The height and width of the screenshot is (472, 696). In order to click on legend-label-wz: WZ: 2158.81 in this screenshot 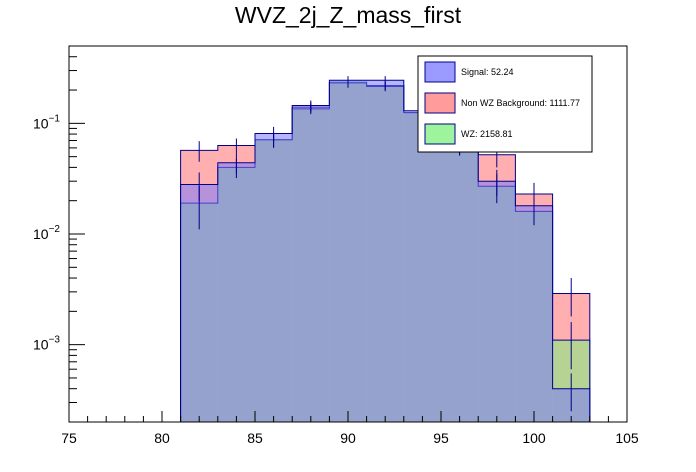, I will do `click(487, 134)`.